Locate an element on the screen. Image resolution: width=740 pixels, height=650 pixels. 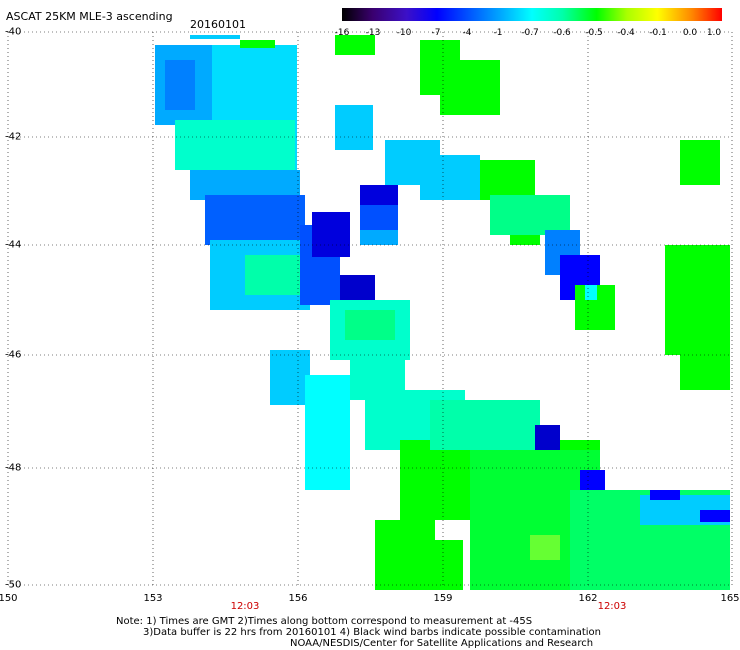
colorbar-label: 0.0 is located at coordinates (690, 33).